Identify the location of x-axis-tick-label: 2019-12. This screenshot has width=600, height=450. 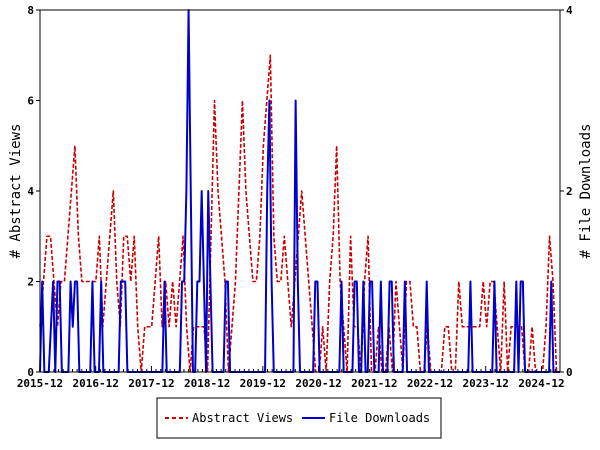
(263, 383).